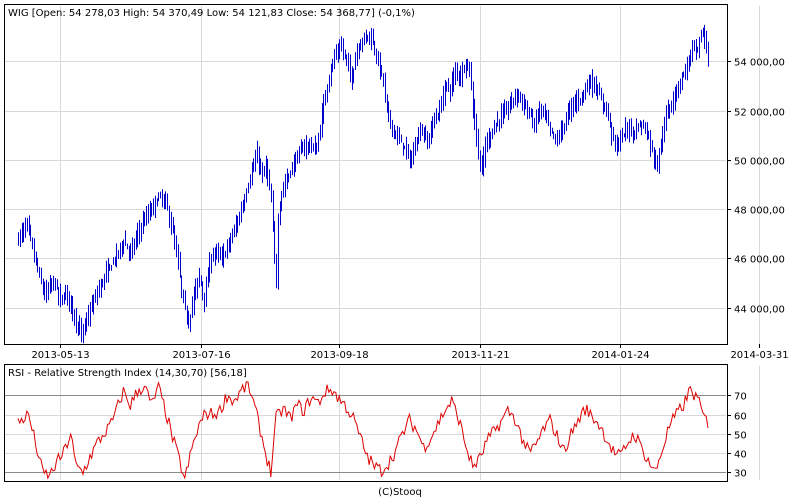  I want to click on price-x-tick-label: 2014-01-24, so click(620, 355).